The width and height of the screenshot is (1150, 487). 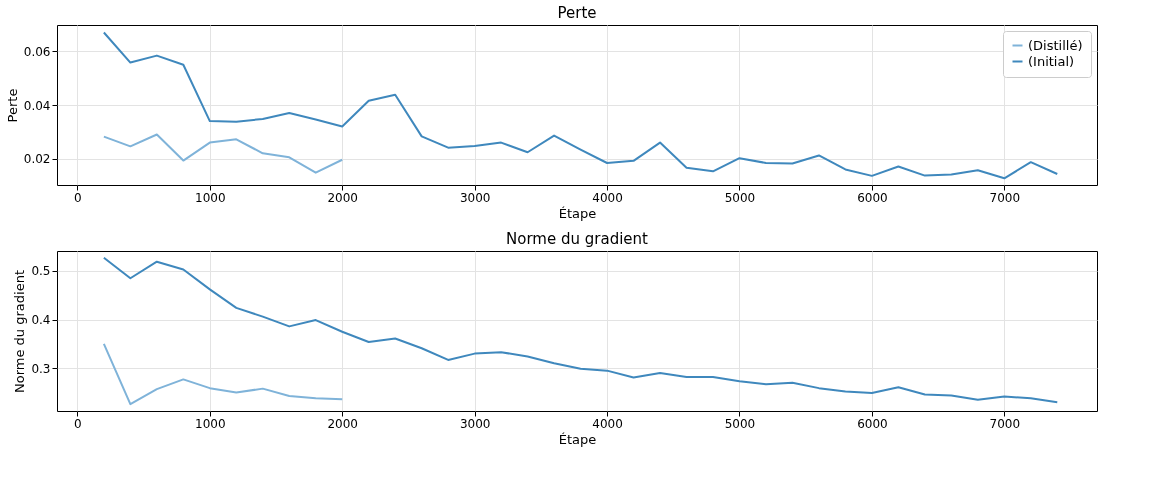 What do you see at coordinates (37, 105) in the screenshot?
I see `y-tick-label: 0.04` at bounding box center [37, 105].